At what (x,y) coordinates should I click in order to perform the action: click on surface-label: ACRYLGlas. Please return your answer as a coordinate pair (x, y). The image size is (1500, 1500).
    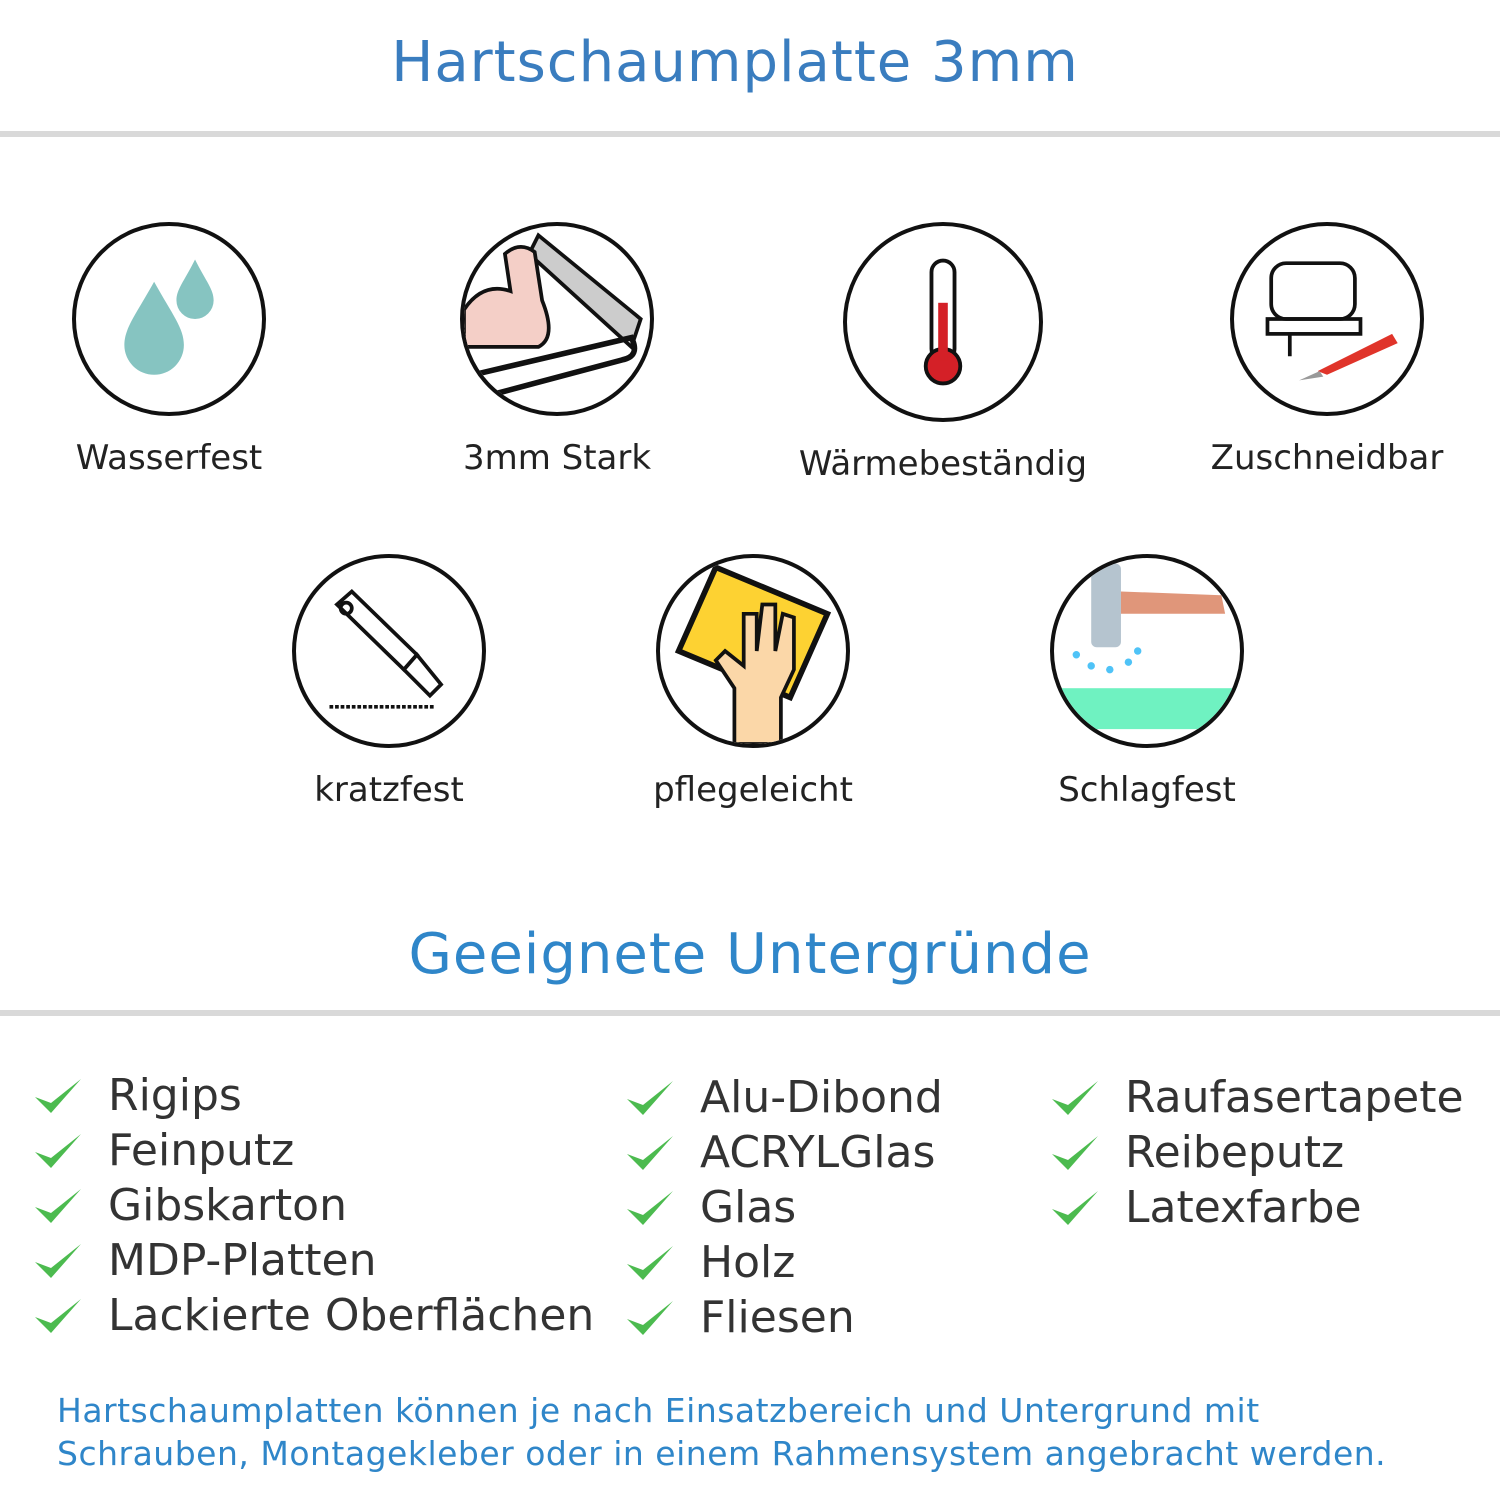
    Looking at the image, I should click on (818, 1152).